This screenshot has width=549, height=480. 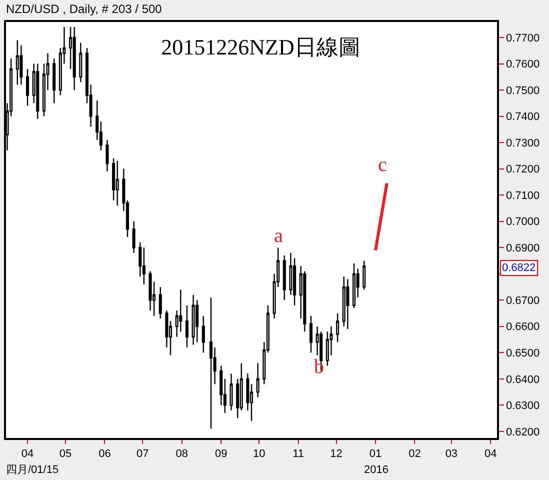 What do you see at coordinates (336, 454) in the screenshot?
I see `x-tick-label: 12` at bounding box center [336, 454].